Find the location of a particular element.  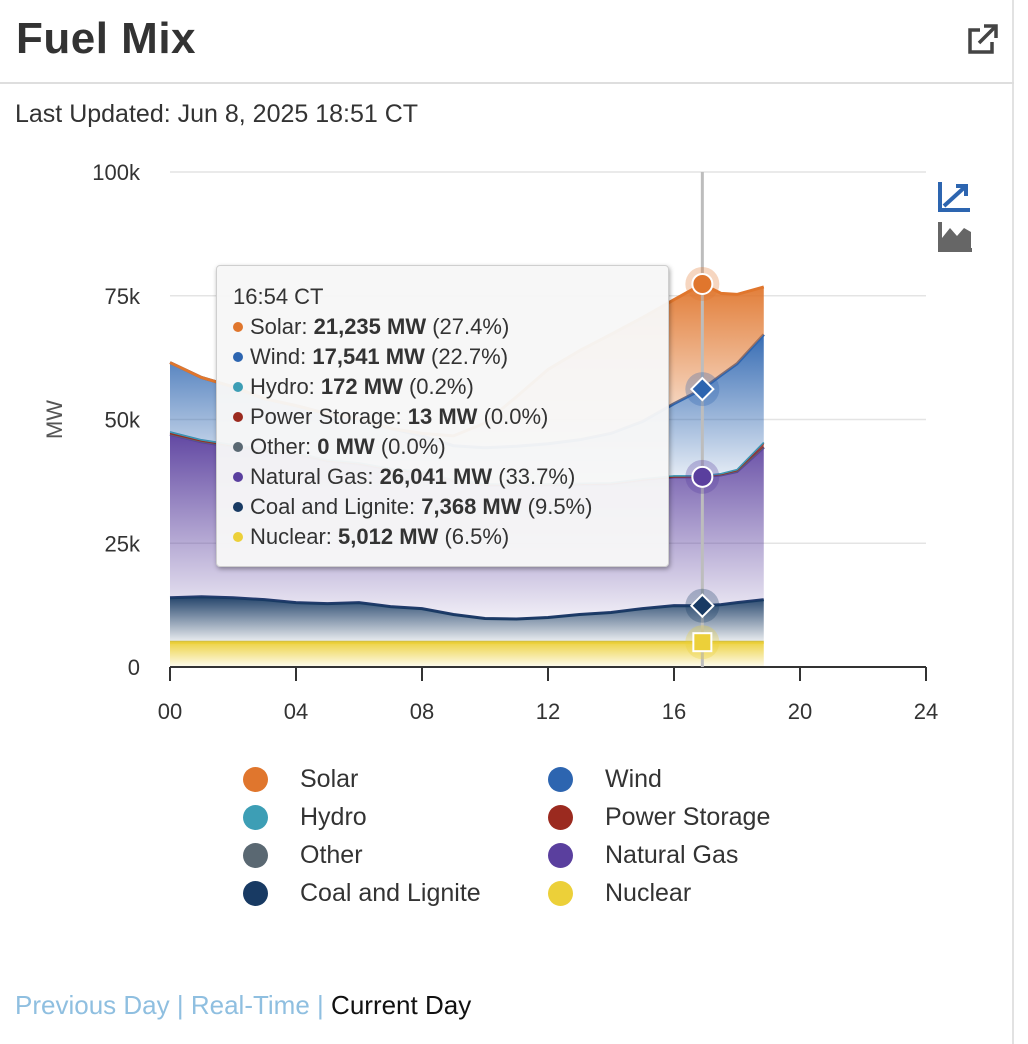

tooltip-value: 5,012 MW is located at coordinates (388, 536).